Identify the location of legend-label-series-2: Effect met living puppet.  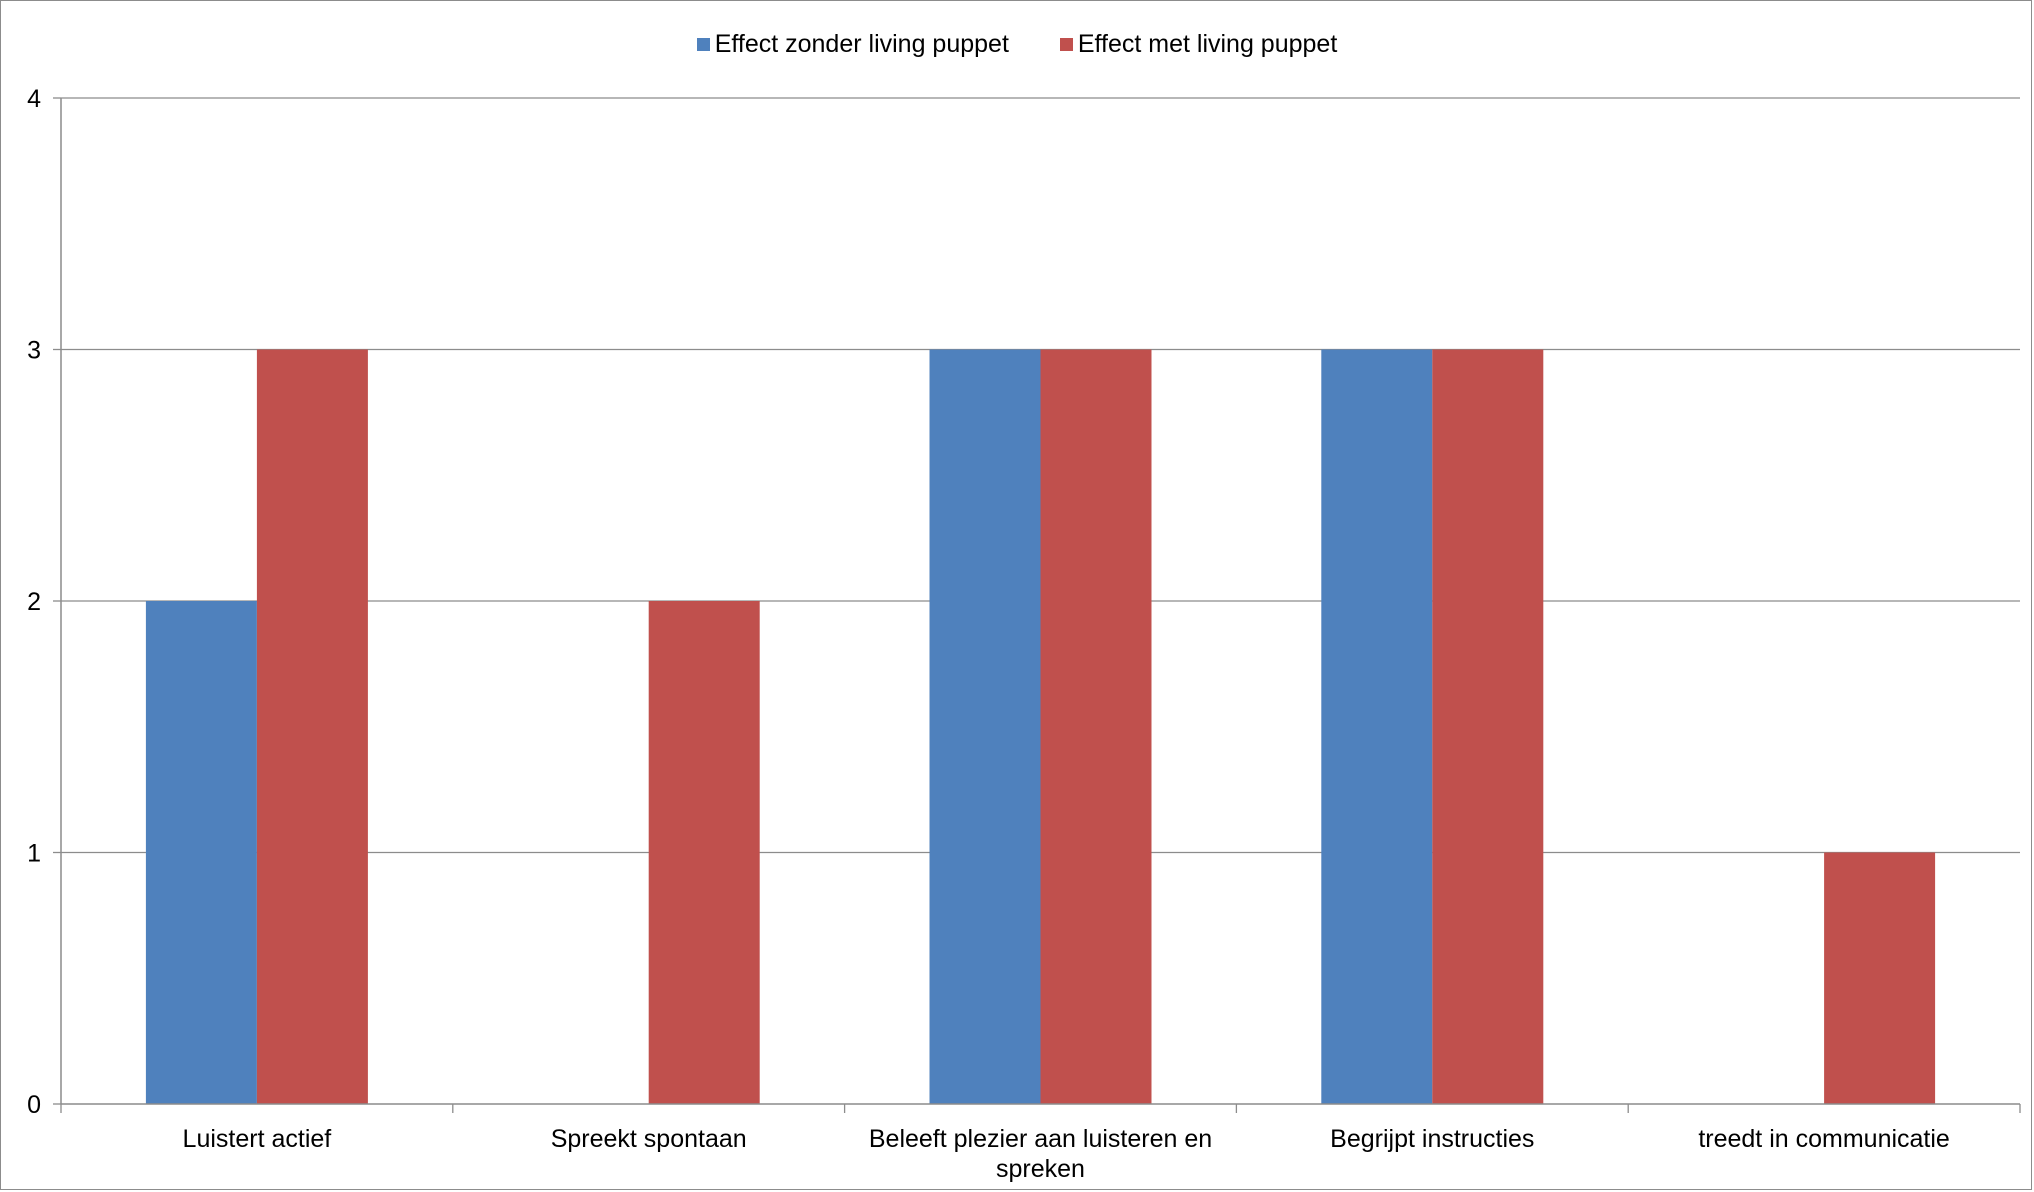
(1207, 44).